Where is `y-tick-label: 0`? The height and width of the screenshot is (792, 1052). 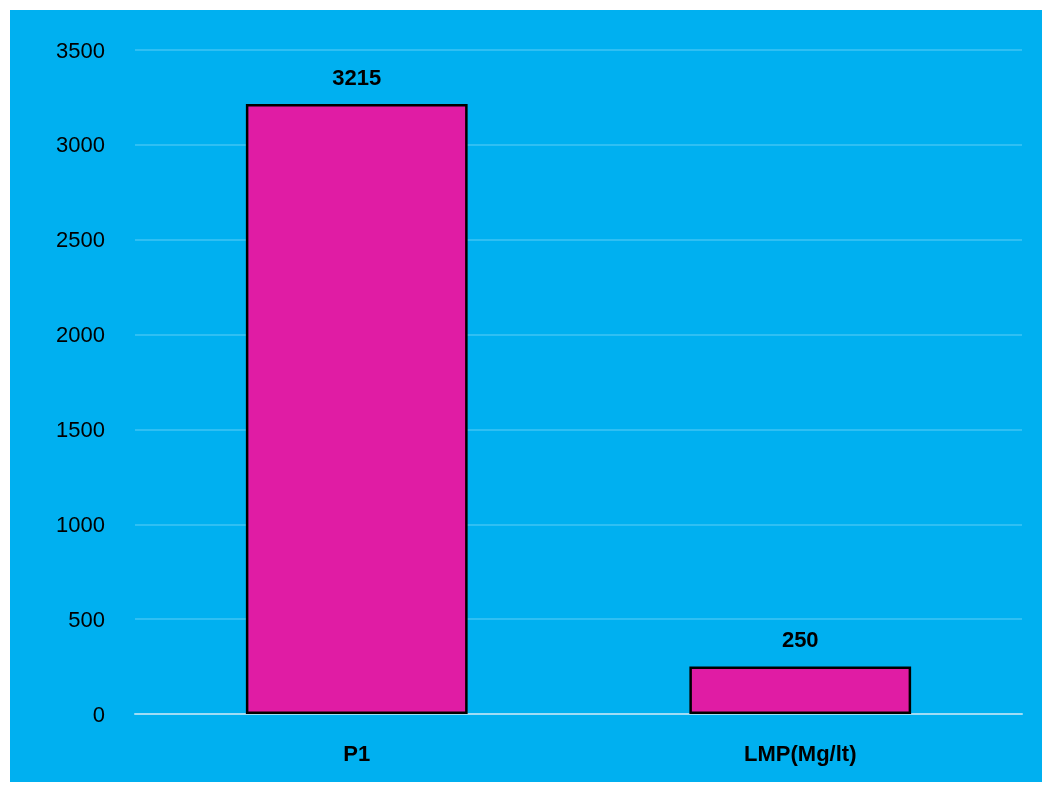
y-tick-label: 0 is located at coordinates (98, 714).